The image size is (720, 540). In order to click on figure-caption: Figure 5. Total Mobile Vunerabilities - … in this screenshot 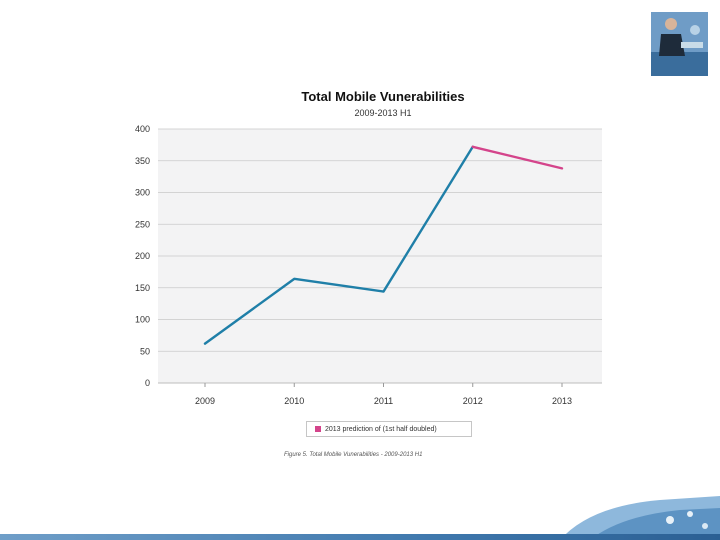, I will do `click(353, 455)`.